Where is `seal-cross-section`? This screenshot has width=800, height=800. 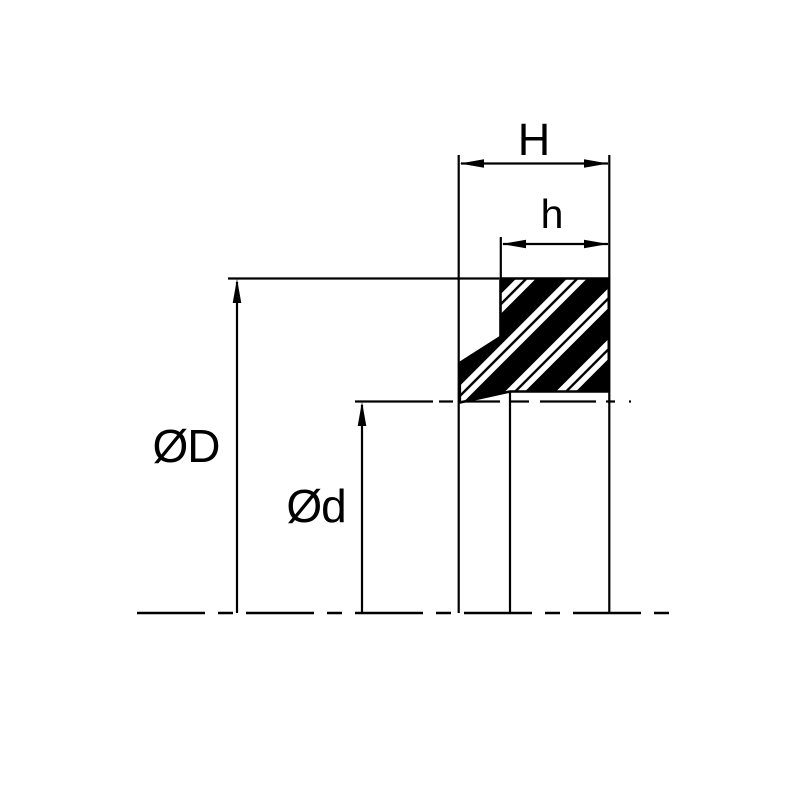 seal-cross-section is located at coordinates (534, 341).